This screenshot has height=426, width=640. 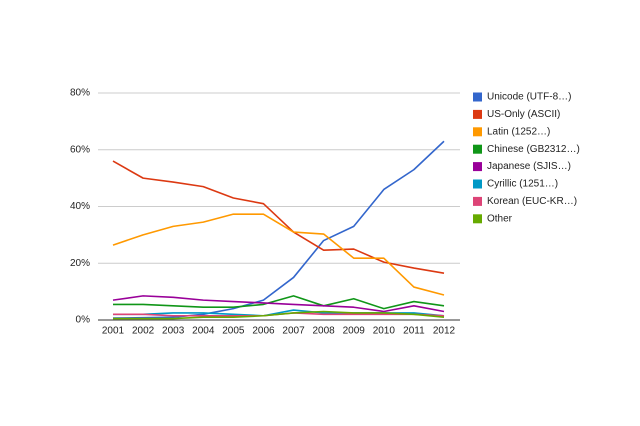 I want to click on x-tick-label: 2005, so click(x=233, y=331).